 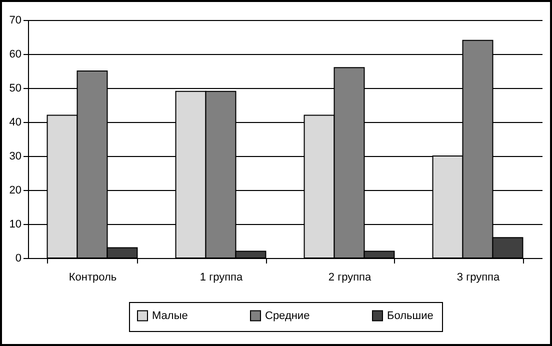 What do you see at coordinates (478, 278) in the screenshot?
I see `x-tick-label: 3 группа` at bounding box center [478, 278].